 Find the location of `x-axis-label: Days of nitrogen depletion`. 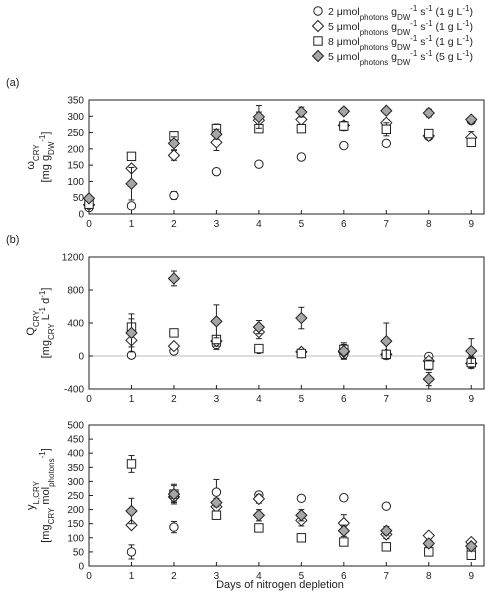

x-axis-label: Days of nitrogen depletion is located at coordinates (280, 585).